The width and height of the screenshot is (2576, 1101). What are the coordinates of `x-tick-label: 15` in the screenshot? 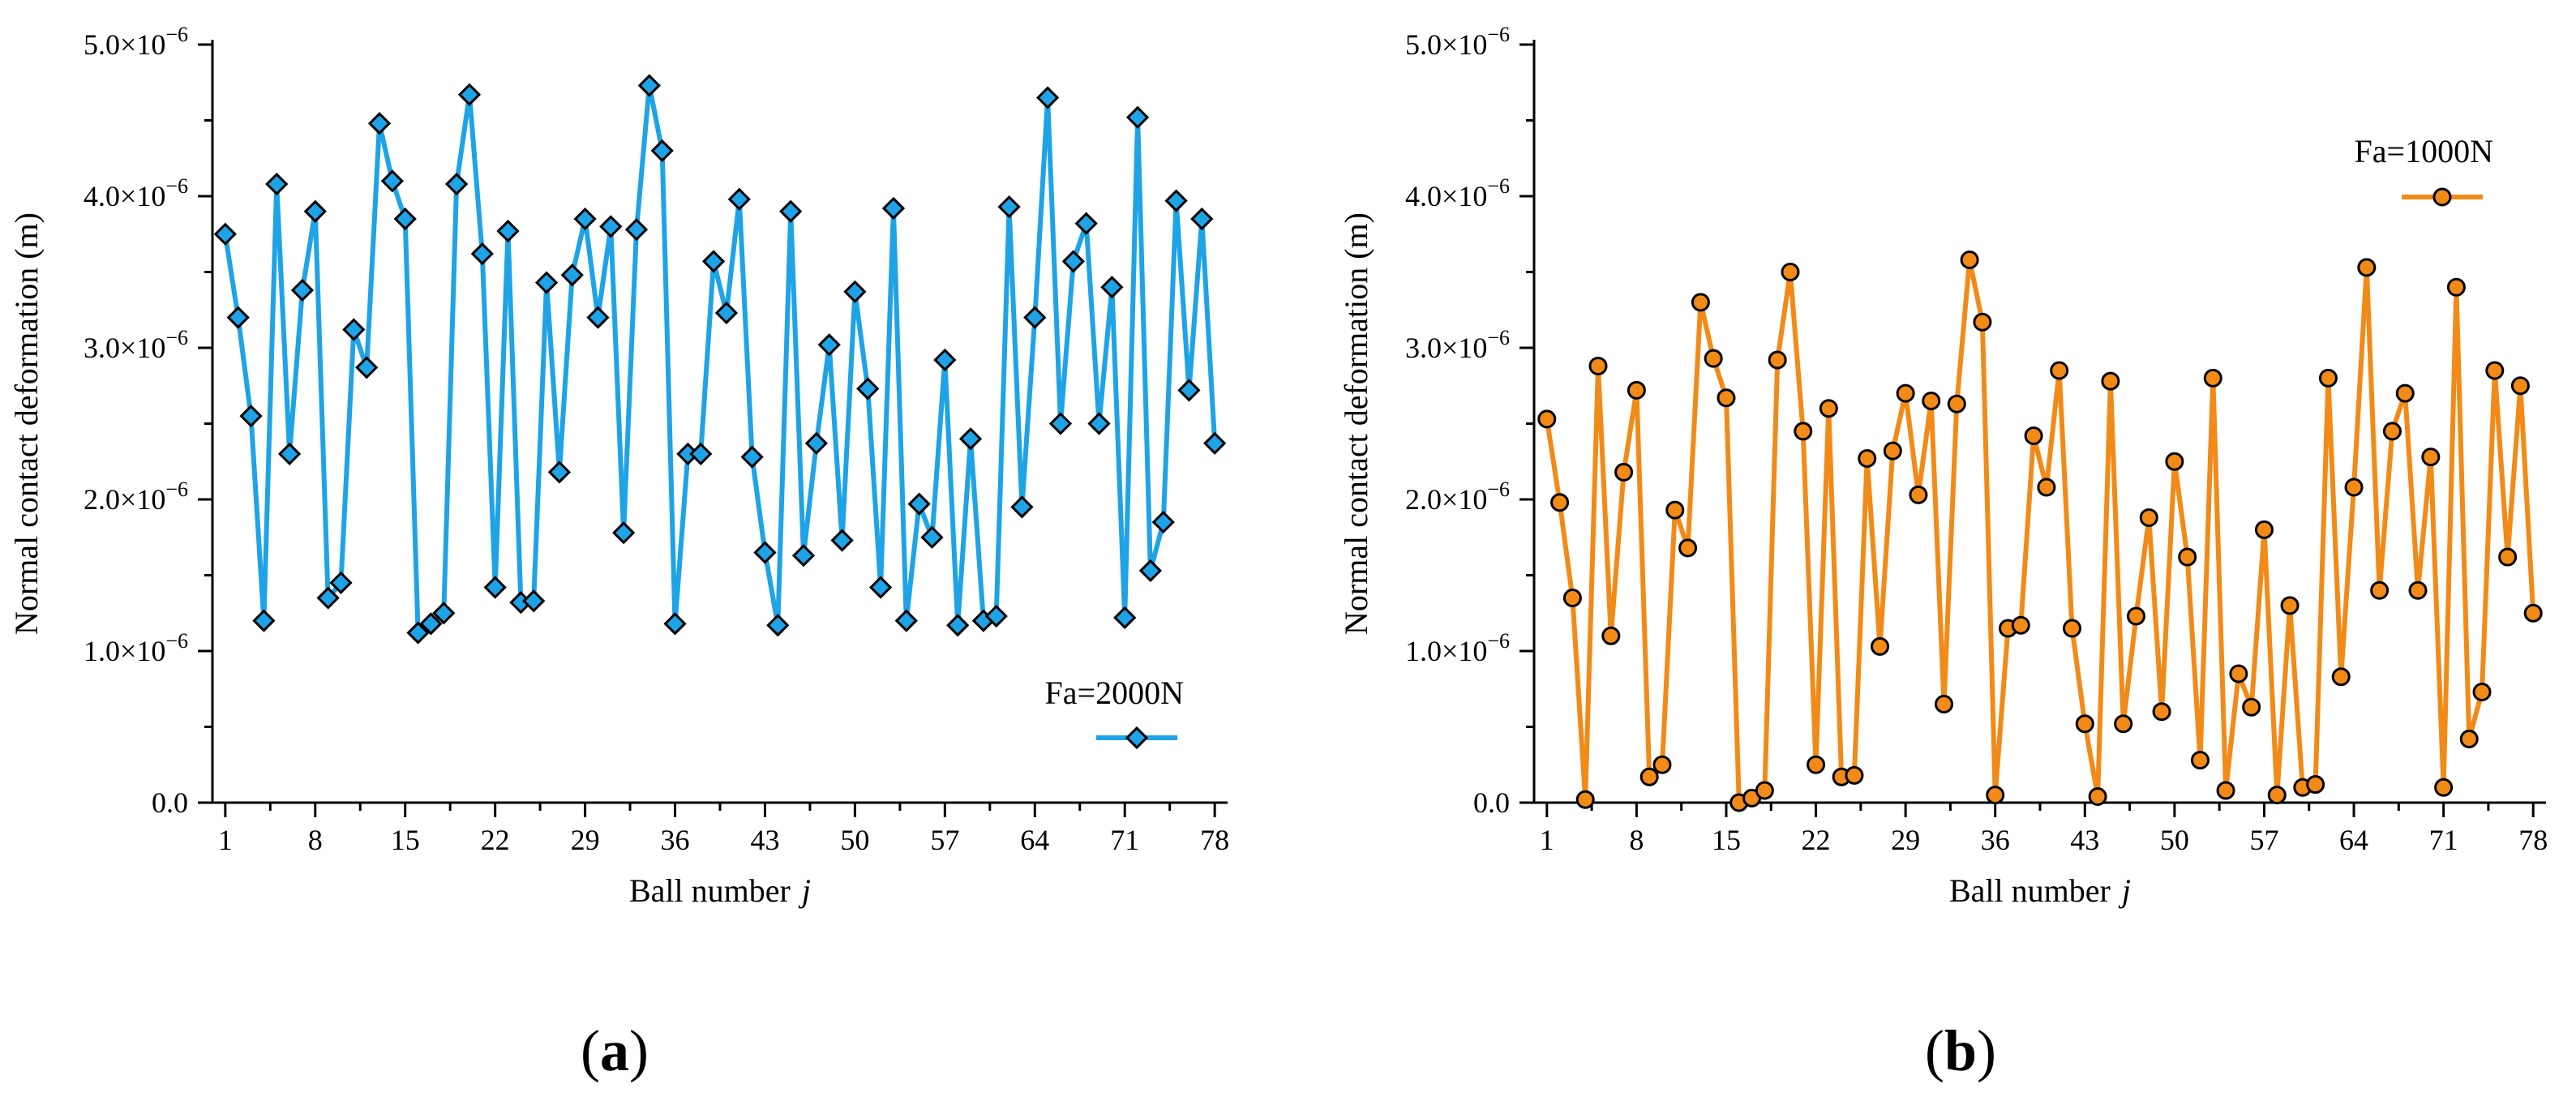 It's located at (1726, 840).